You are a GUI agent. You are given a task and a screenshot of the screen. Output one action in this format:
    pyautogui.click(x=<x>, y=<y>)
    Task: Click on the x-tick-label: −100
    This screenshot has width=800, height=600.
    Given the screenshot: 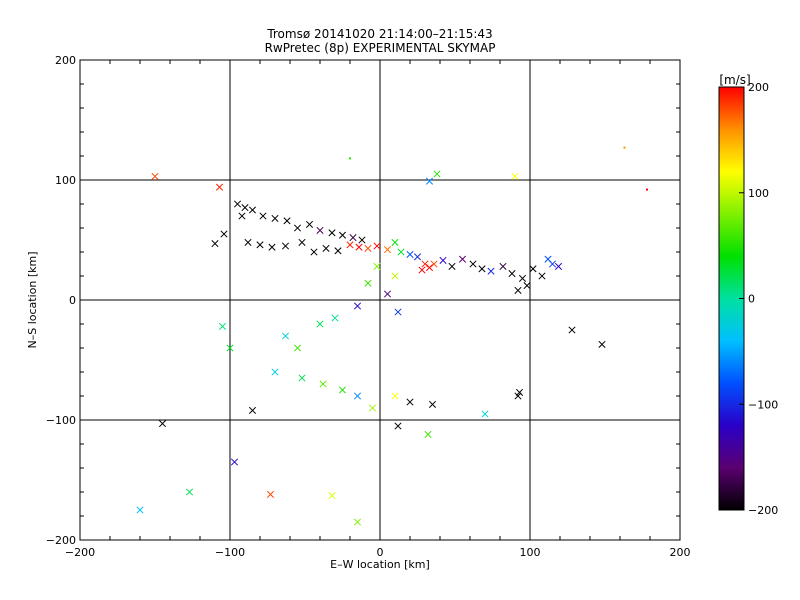 What is the action you would take?
    pyautogui.click(x=230, y=552)
    